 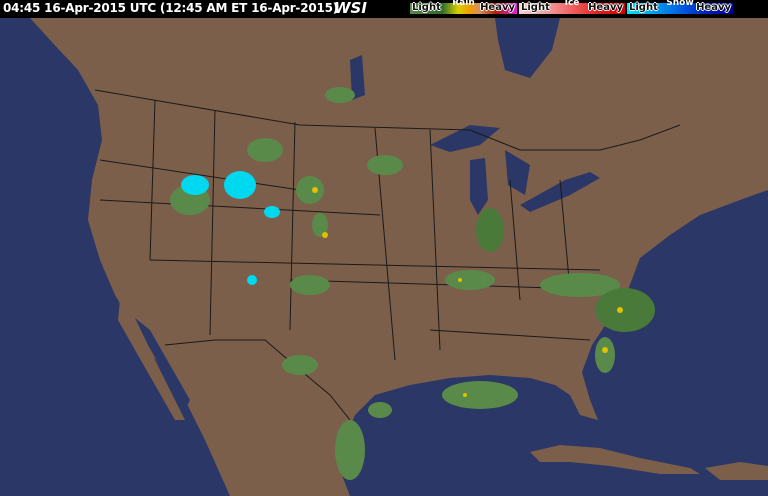 What do you see at coordinates (680, 4) in the screenshot?
I see `legend-snow-name: Snow` at bounding box center [680, 4].